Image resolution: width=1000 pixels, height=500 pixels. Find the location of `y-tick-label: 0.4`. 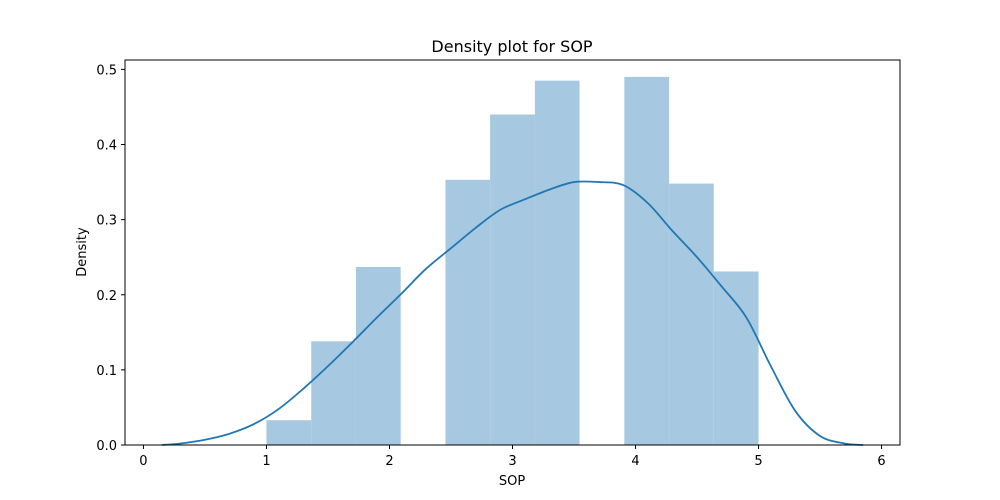

y-tick-label: 0.4 is located at coordinates (106, 146).